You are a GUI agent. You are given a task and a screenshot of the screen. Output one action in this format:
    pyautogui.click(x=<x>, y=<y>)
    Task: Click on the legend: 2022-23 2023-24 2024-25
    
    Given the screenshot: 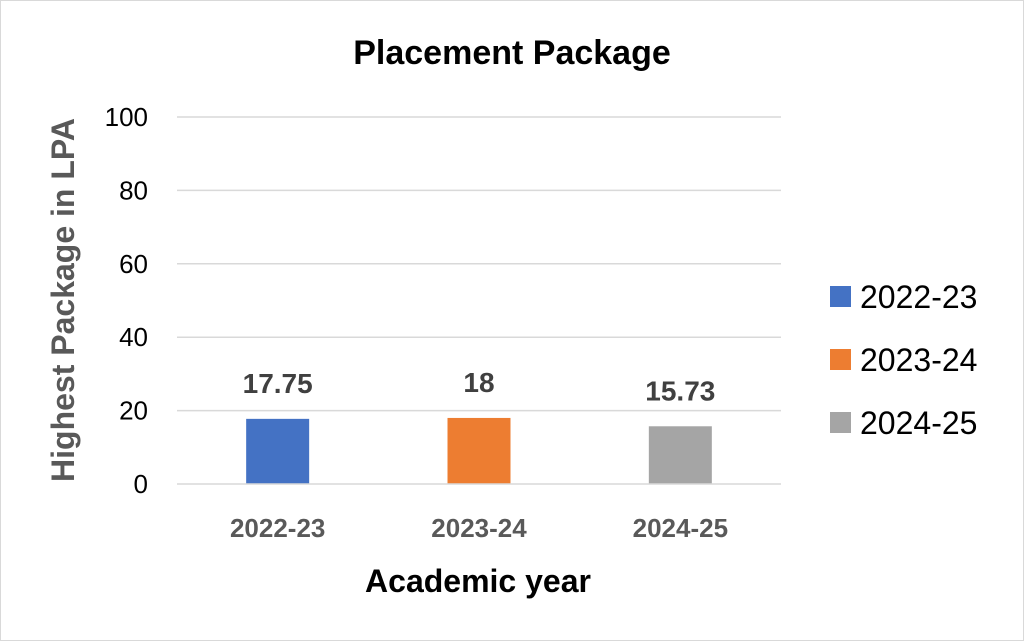 What is the action you would take?
    pyautogui.click(x=903, y=360)
    